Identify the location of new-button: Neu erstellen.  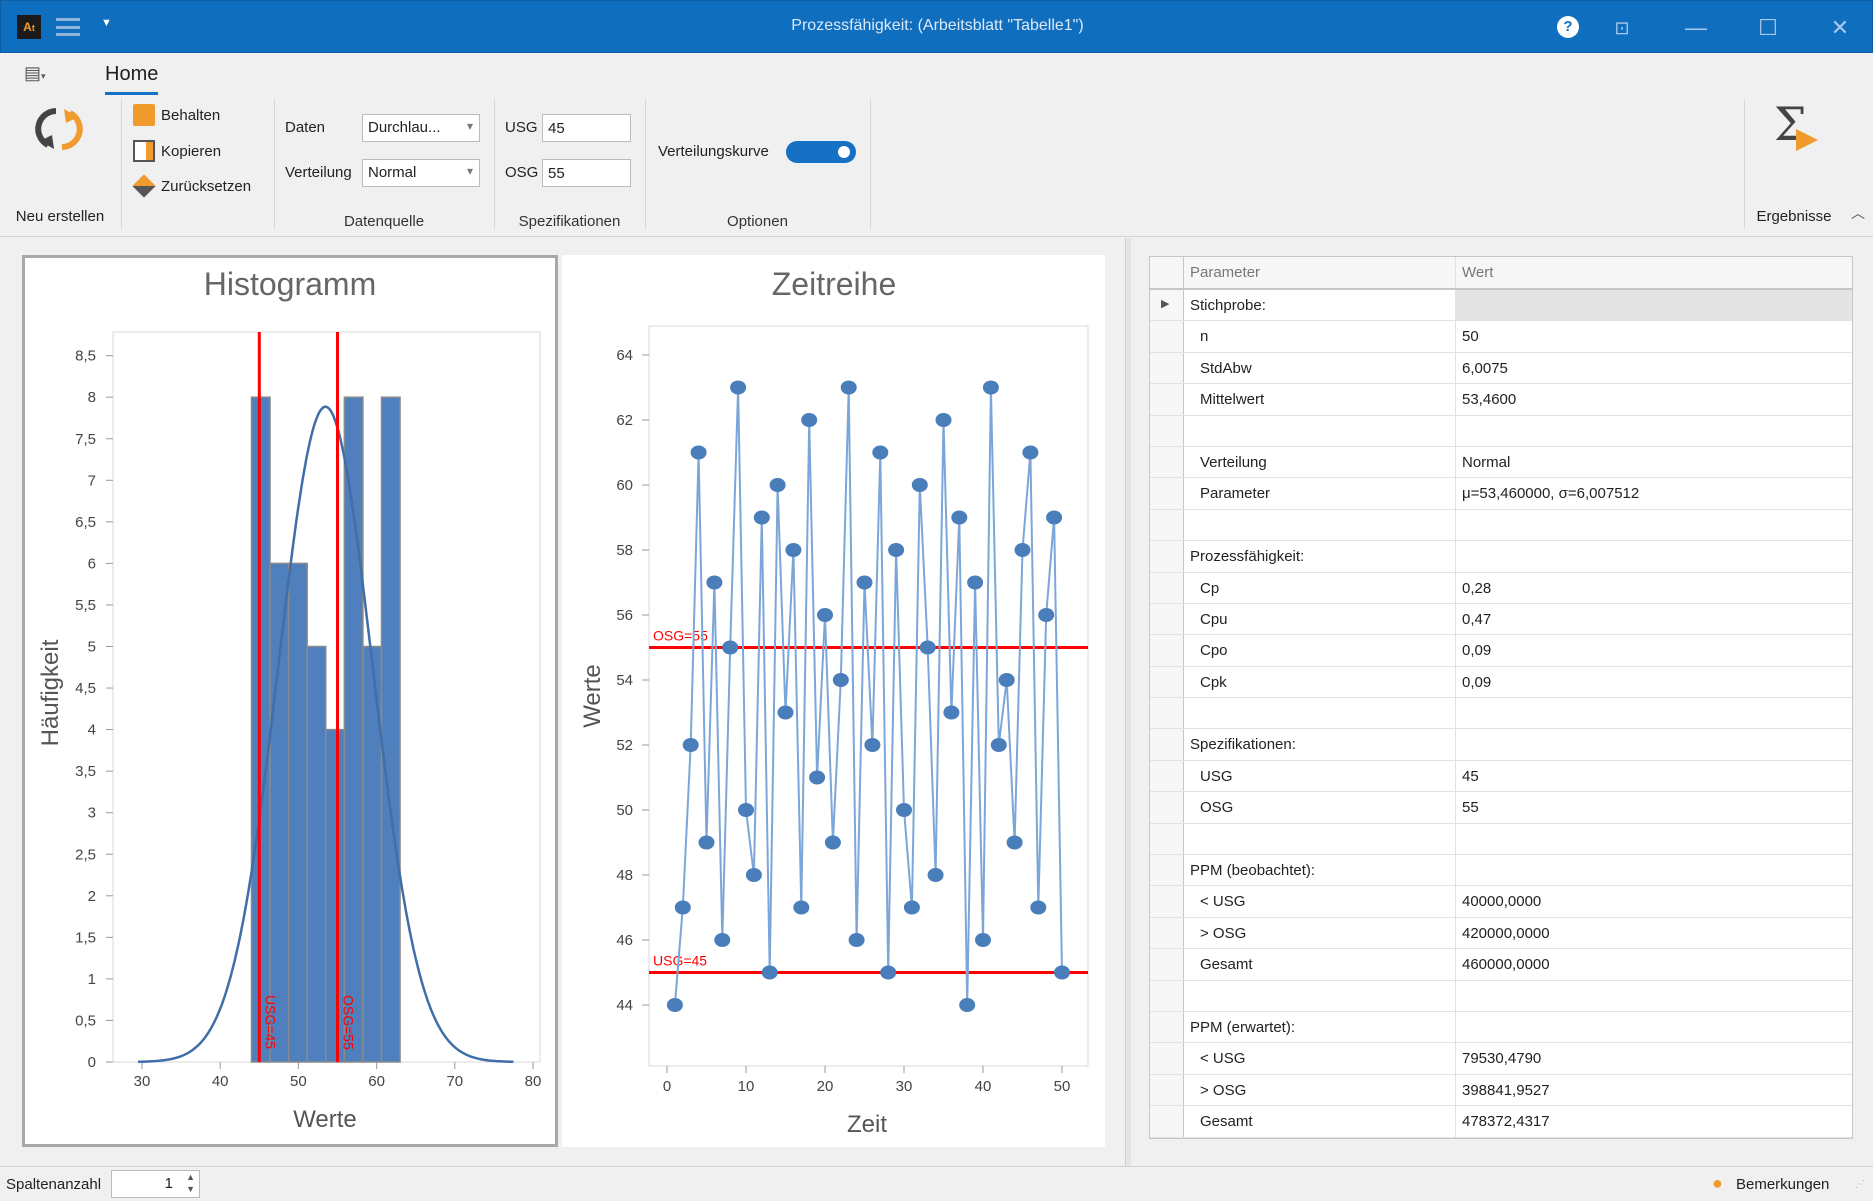
(60, 163).